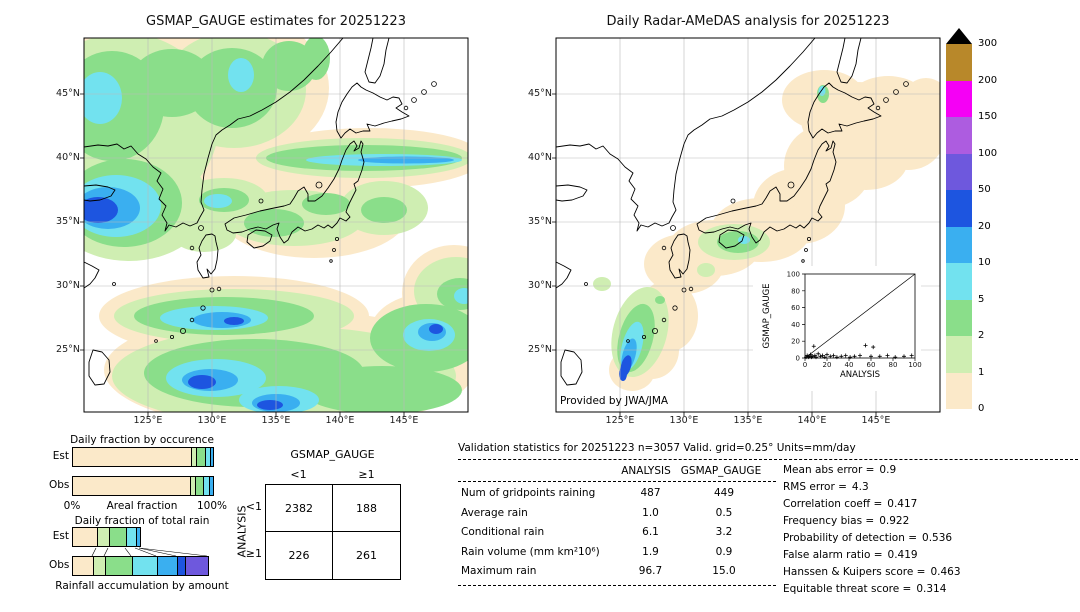 The image size is (1080, 612). What do you see at coordinates (902, 504) in the screenshot?
I see `score-value: 0.417` at bounding box center [902, 504].